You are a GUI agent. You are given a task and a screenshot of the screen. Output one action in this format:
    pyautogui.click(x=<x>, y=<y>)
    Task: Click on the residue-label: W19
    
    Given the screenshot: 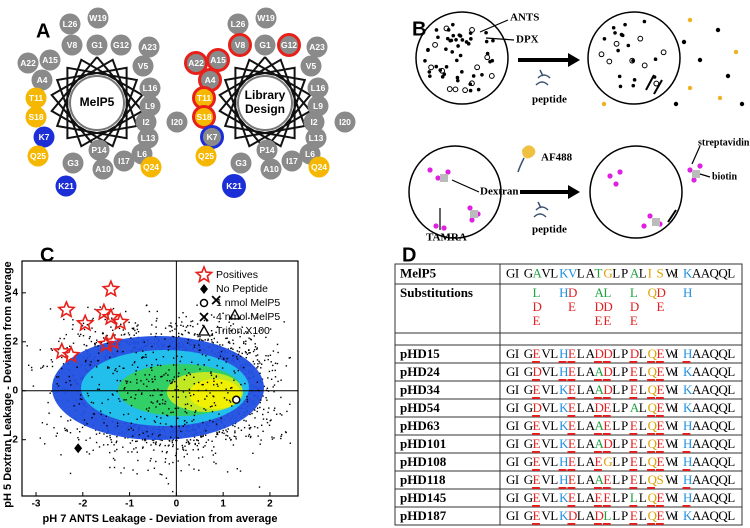 What is the action you would take?
    pyautogui.click(x=266, y=18)
    